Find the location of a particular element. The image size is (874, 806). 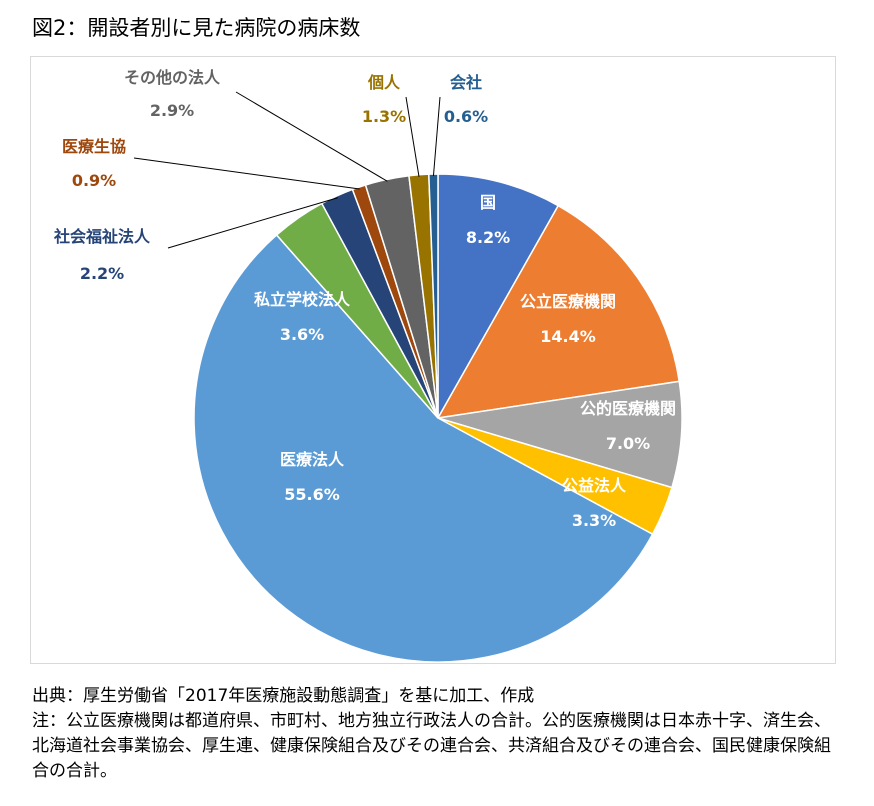

slice-value-0: 8.2% is located at coordinates (488, 237).